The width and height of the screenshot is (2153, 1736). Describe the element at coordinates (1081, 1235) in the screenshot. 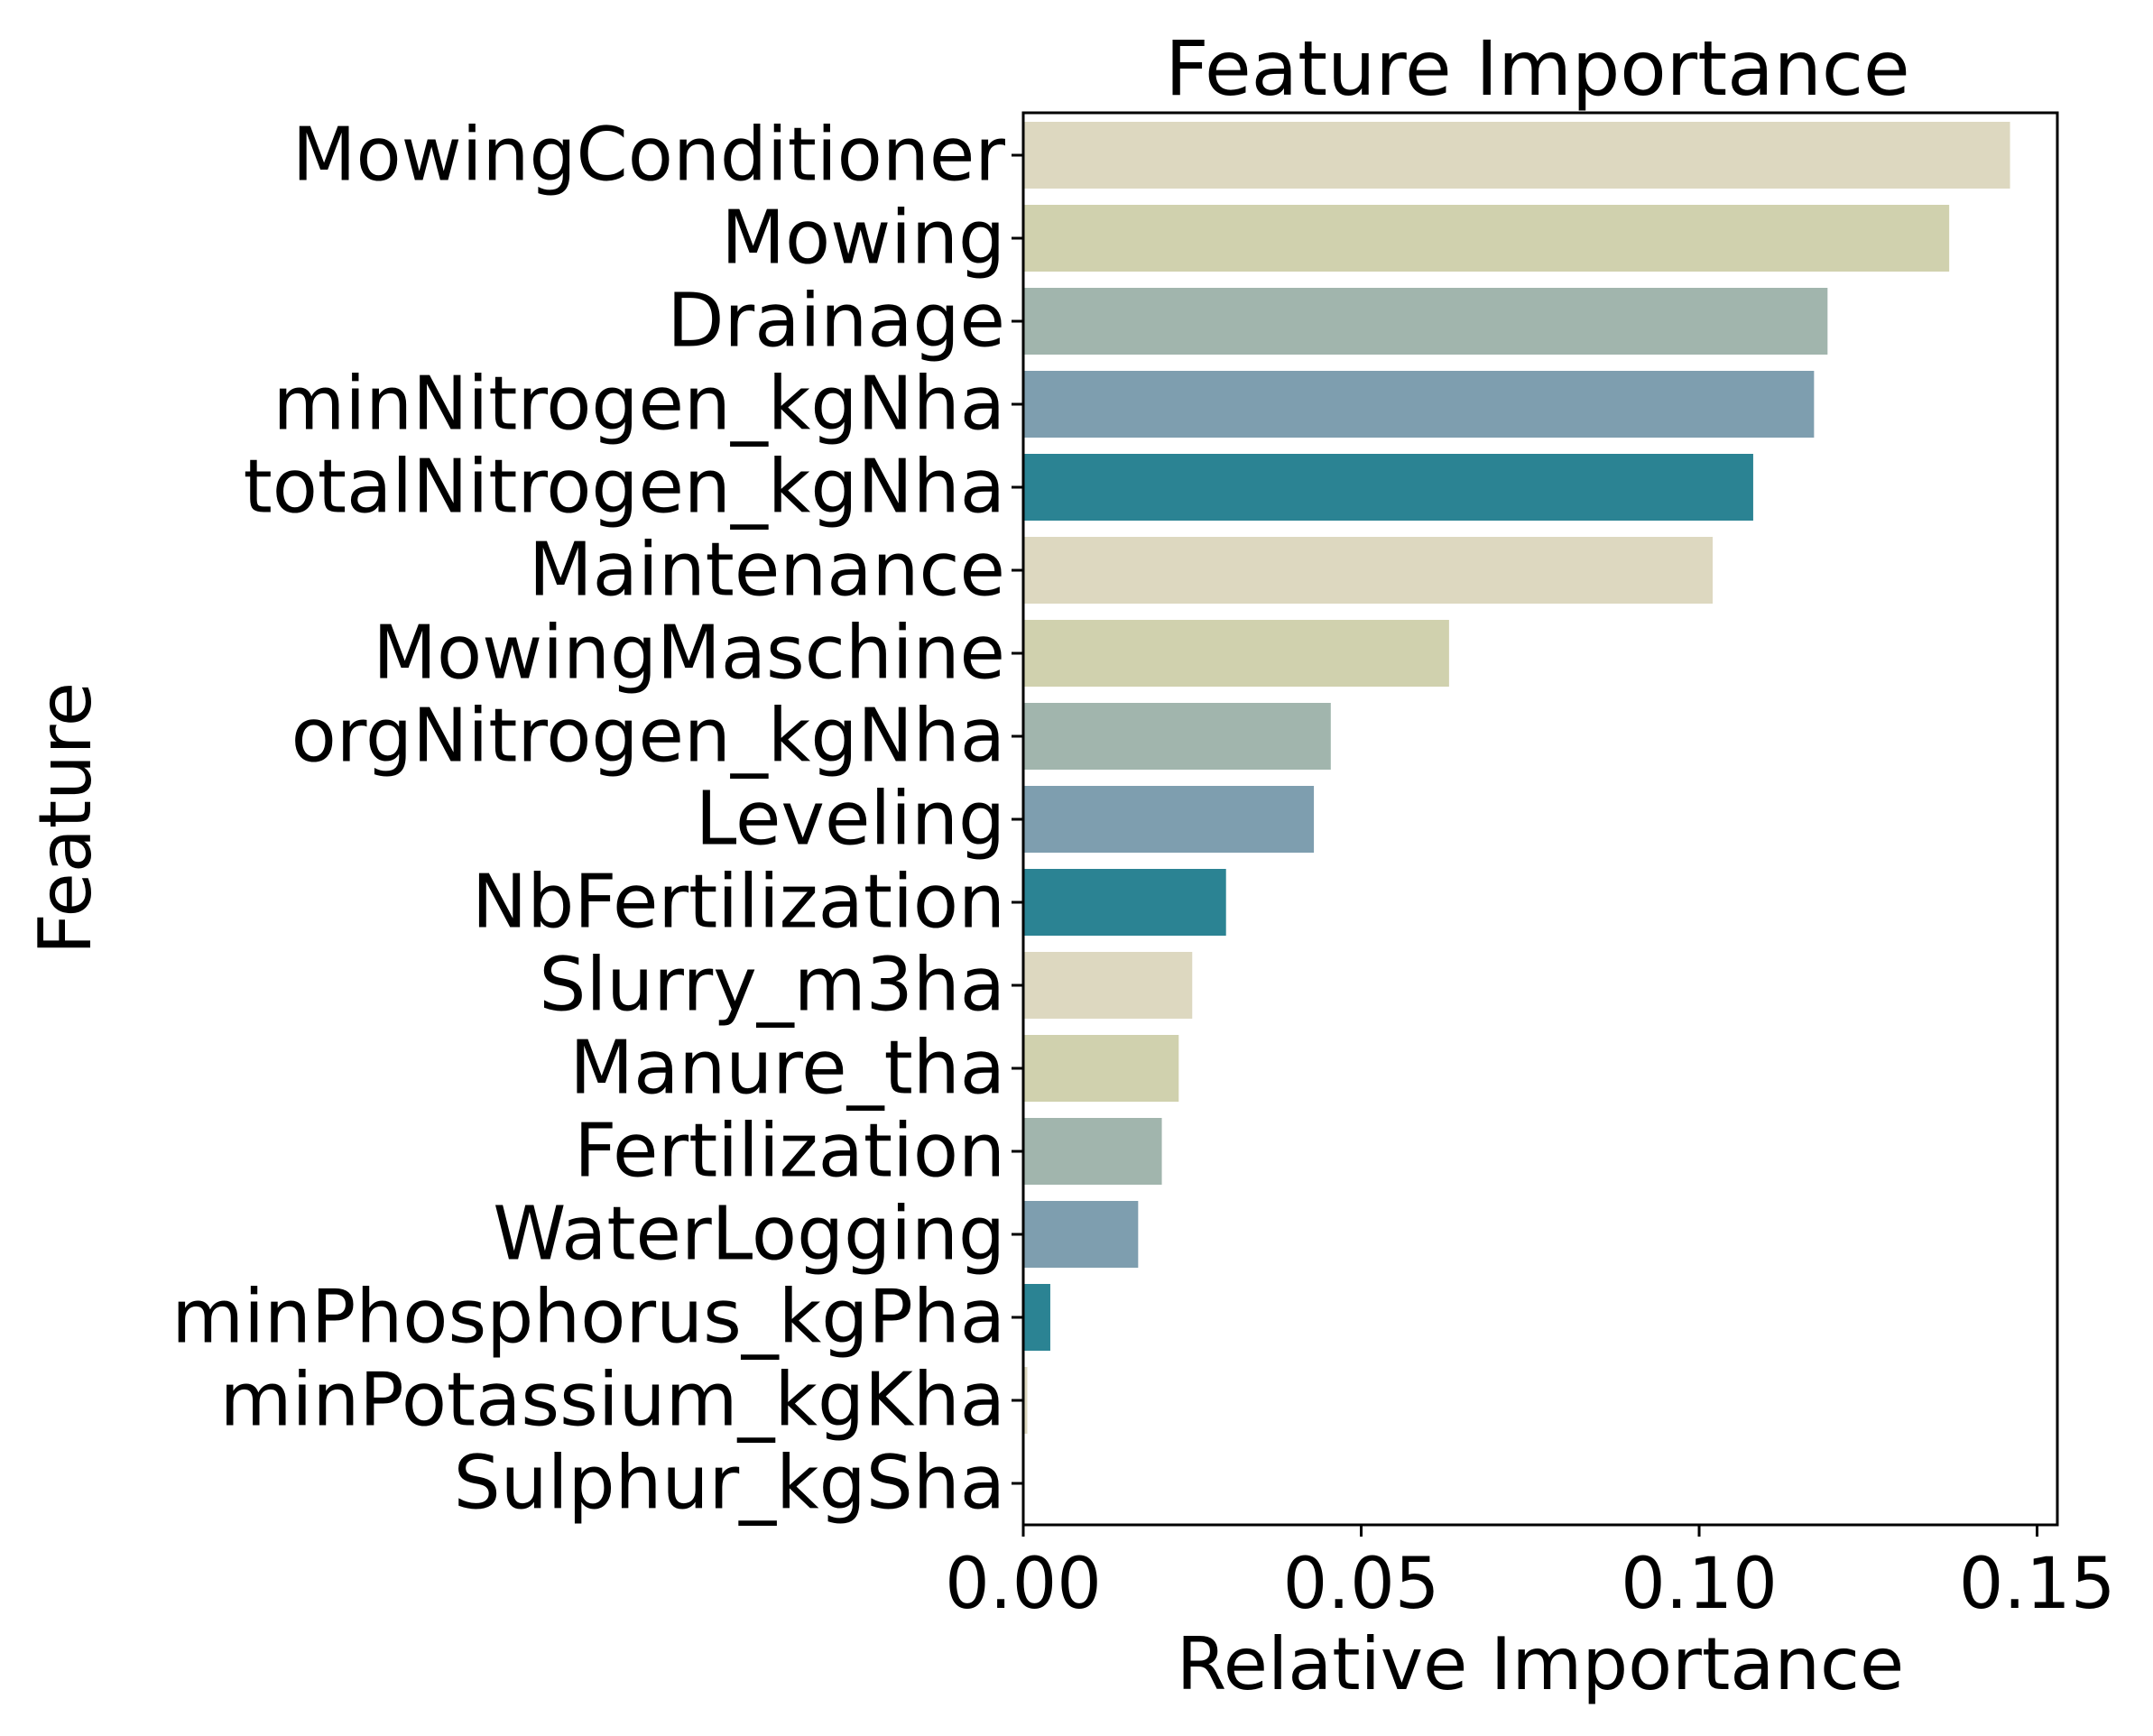

I see `bar-WaterLogging` at that location.